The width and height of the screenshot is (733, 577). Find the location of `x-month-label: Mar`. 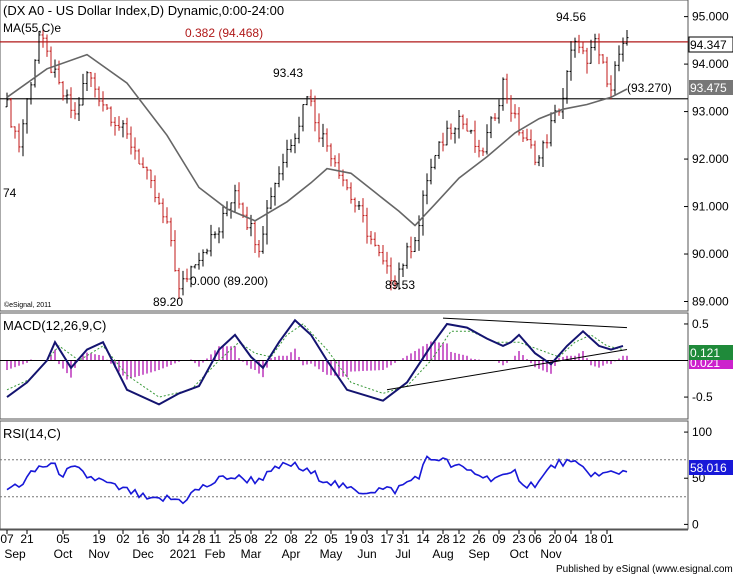

x-month-label: Mar is located at coordinates (251, 554).